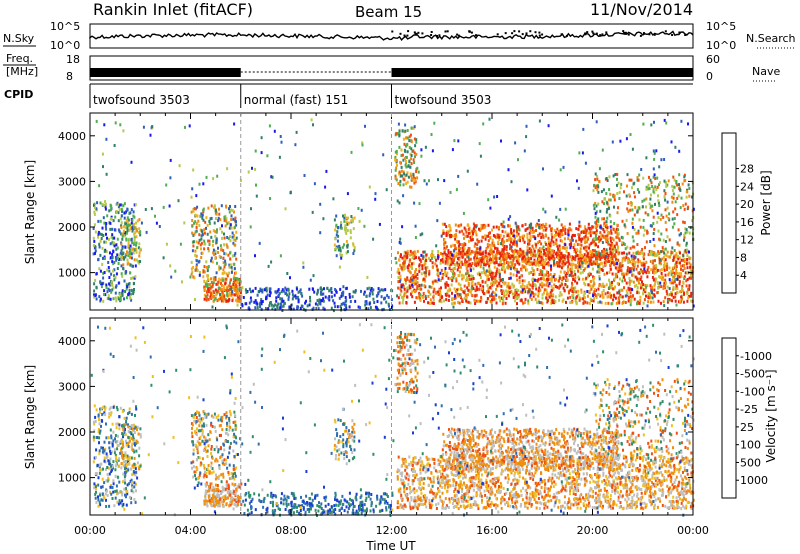  I want to click on date-label: 11/Nov/2014, so click(641, 9).